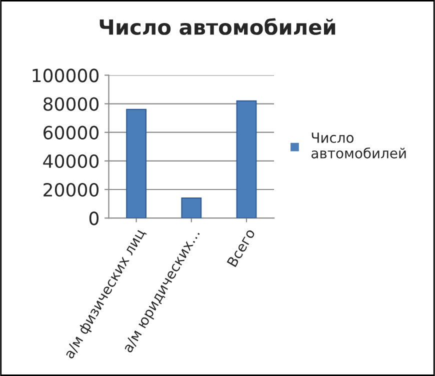 This screenshot has height=376, width=435. Describe the element at coordinates (71, 104) in the screenshot. I see `y-tick-label: 80000` at that location.